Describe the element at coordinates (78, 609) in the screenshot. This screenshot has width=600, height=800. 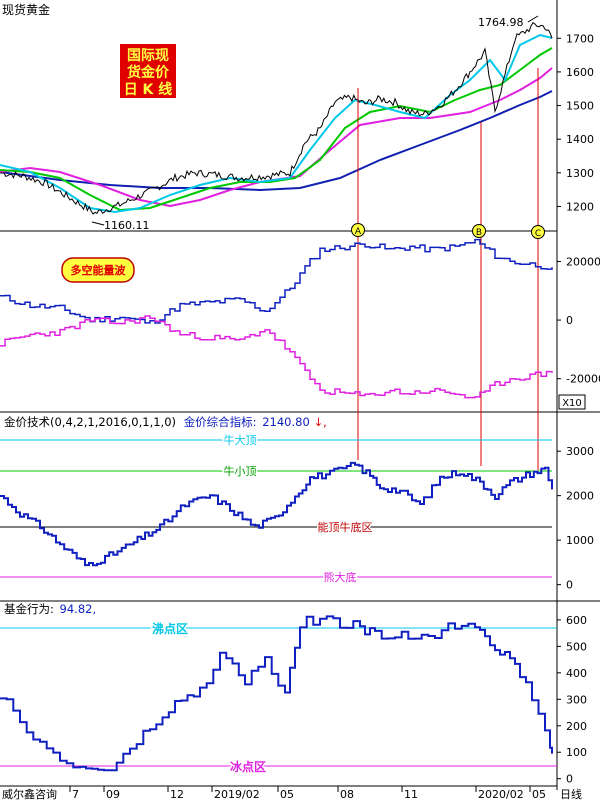
I see `fund-behavior-value: 94.82,` at that location.